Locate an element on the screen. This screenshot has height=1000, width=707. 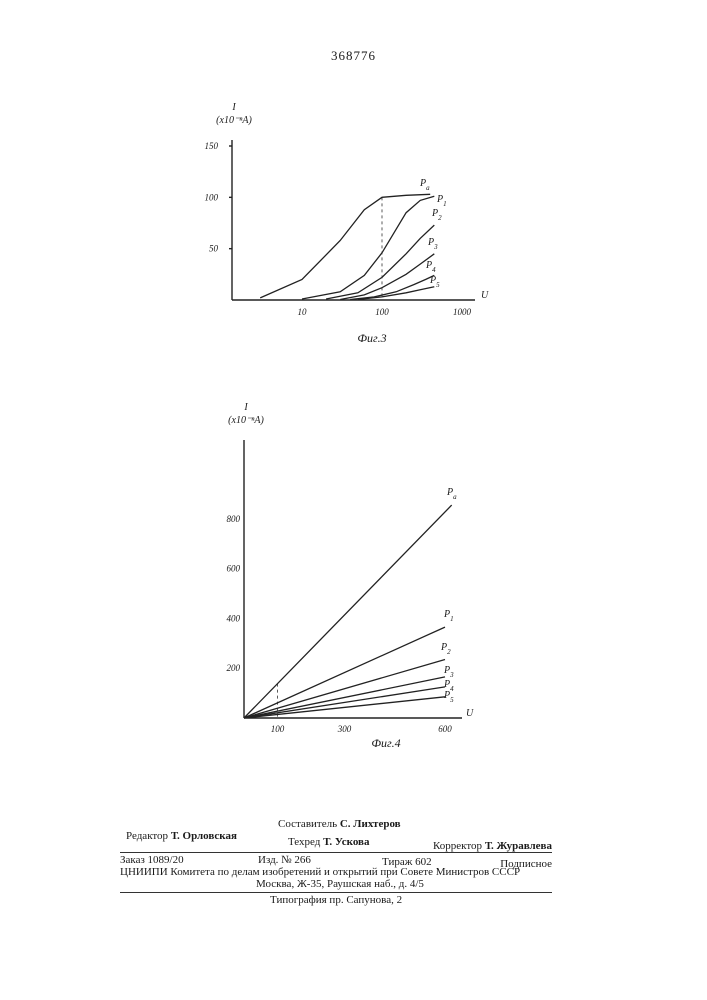
fig3-series-label-Pa: Pa is located at coordinates (424, 185).